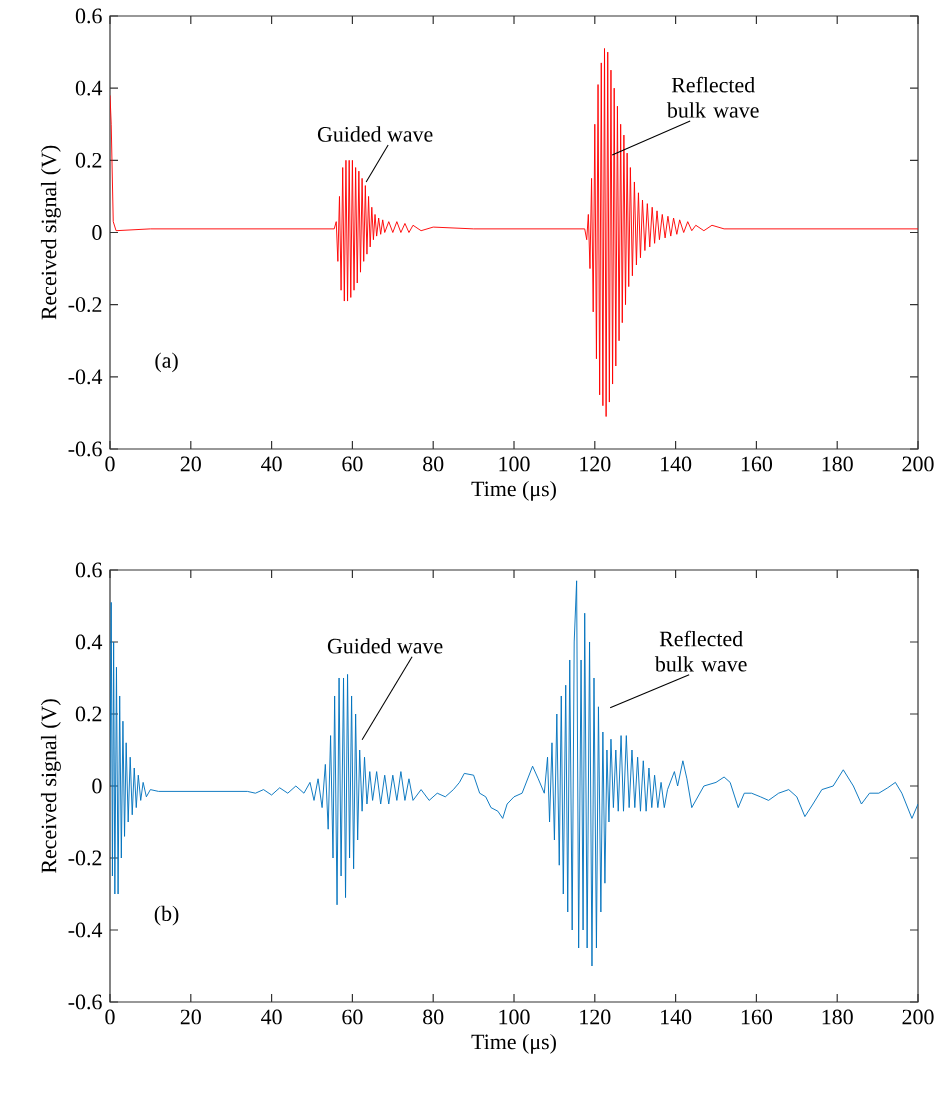  What do you see at coordinates (166, 915) in the screenshot?
I see `annotation: (b)` at bounding box center [166, 915].